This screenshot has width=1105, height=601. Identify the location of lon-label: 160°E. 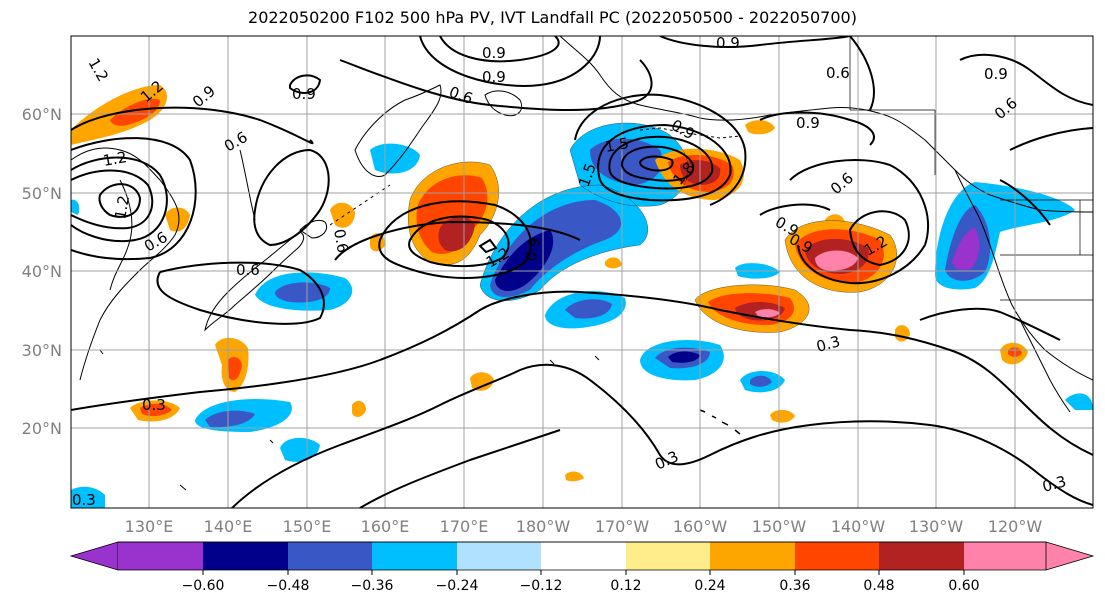
(385, 526).